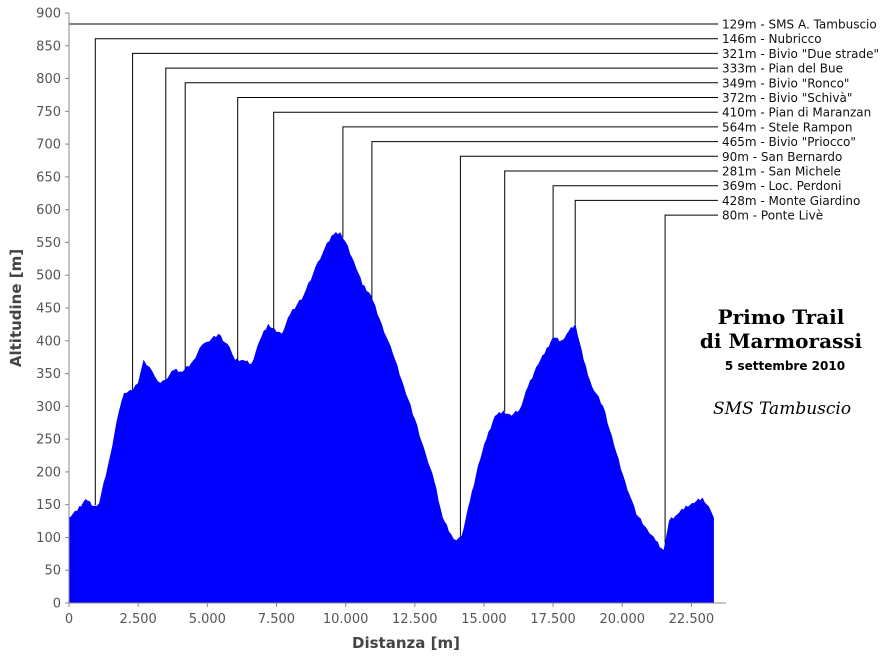 The height and width of the screenshot is (656, 894). I want to click on waypoint-label: 321m - Bivio "Due strade", so click(800, 54).